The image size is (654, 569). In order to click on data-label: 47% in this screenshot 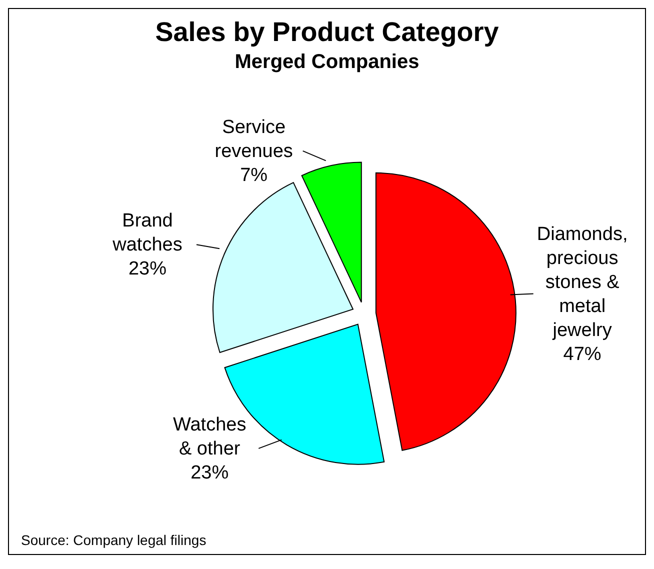, I will do `click(582, 354)`.